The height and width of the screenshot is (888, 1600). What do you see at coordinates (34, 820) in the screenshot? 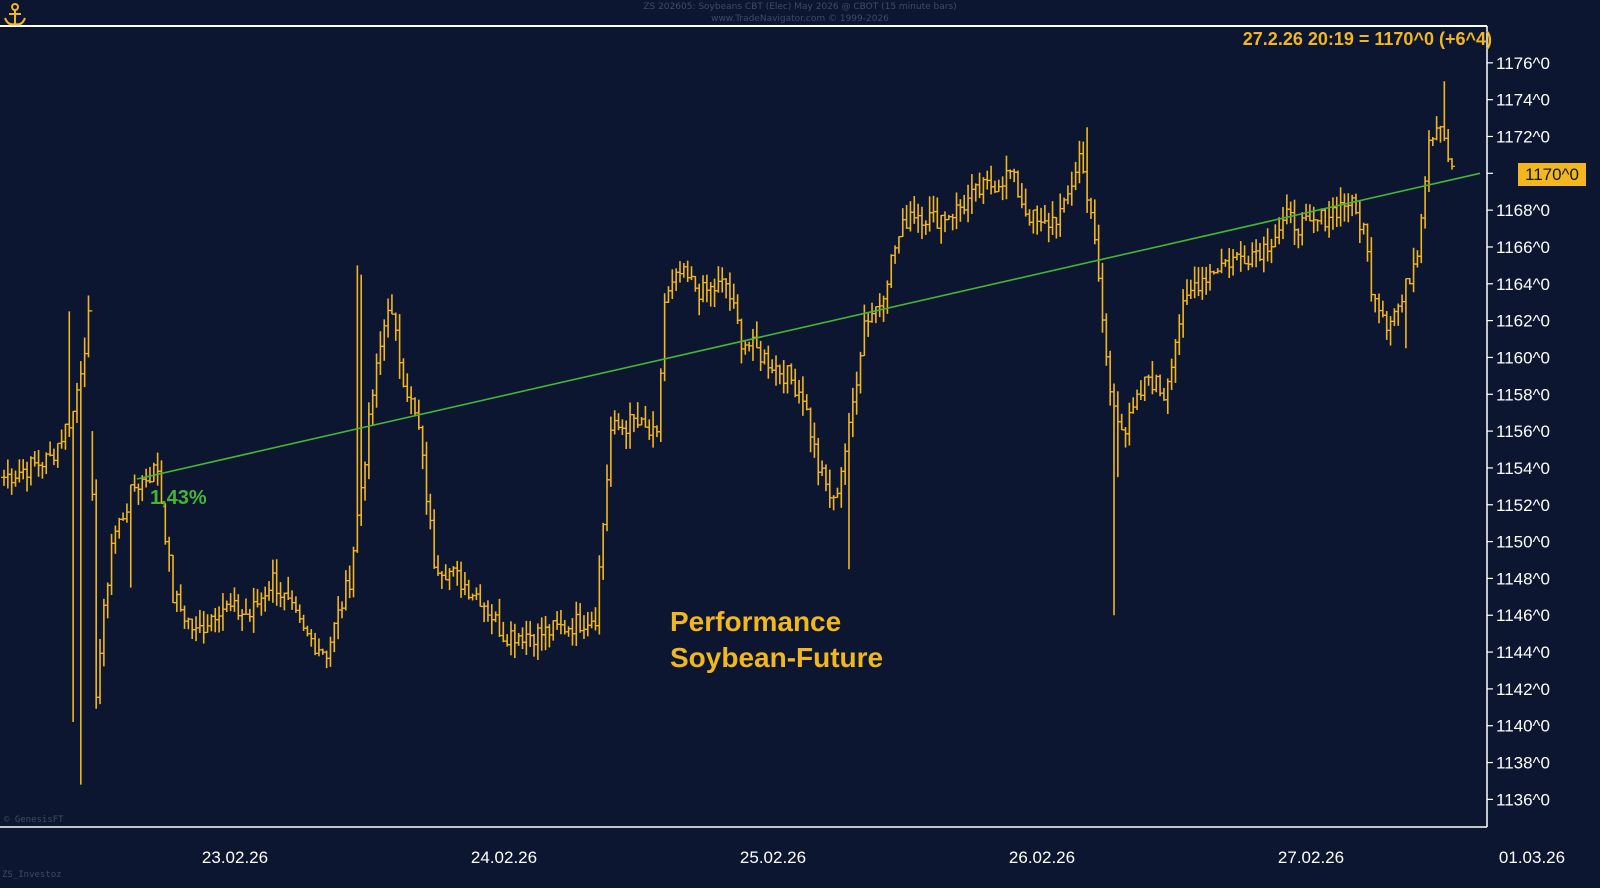
I see `copyright-label: © GenesisFT` at bounding box center [34, 820].